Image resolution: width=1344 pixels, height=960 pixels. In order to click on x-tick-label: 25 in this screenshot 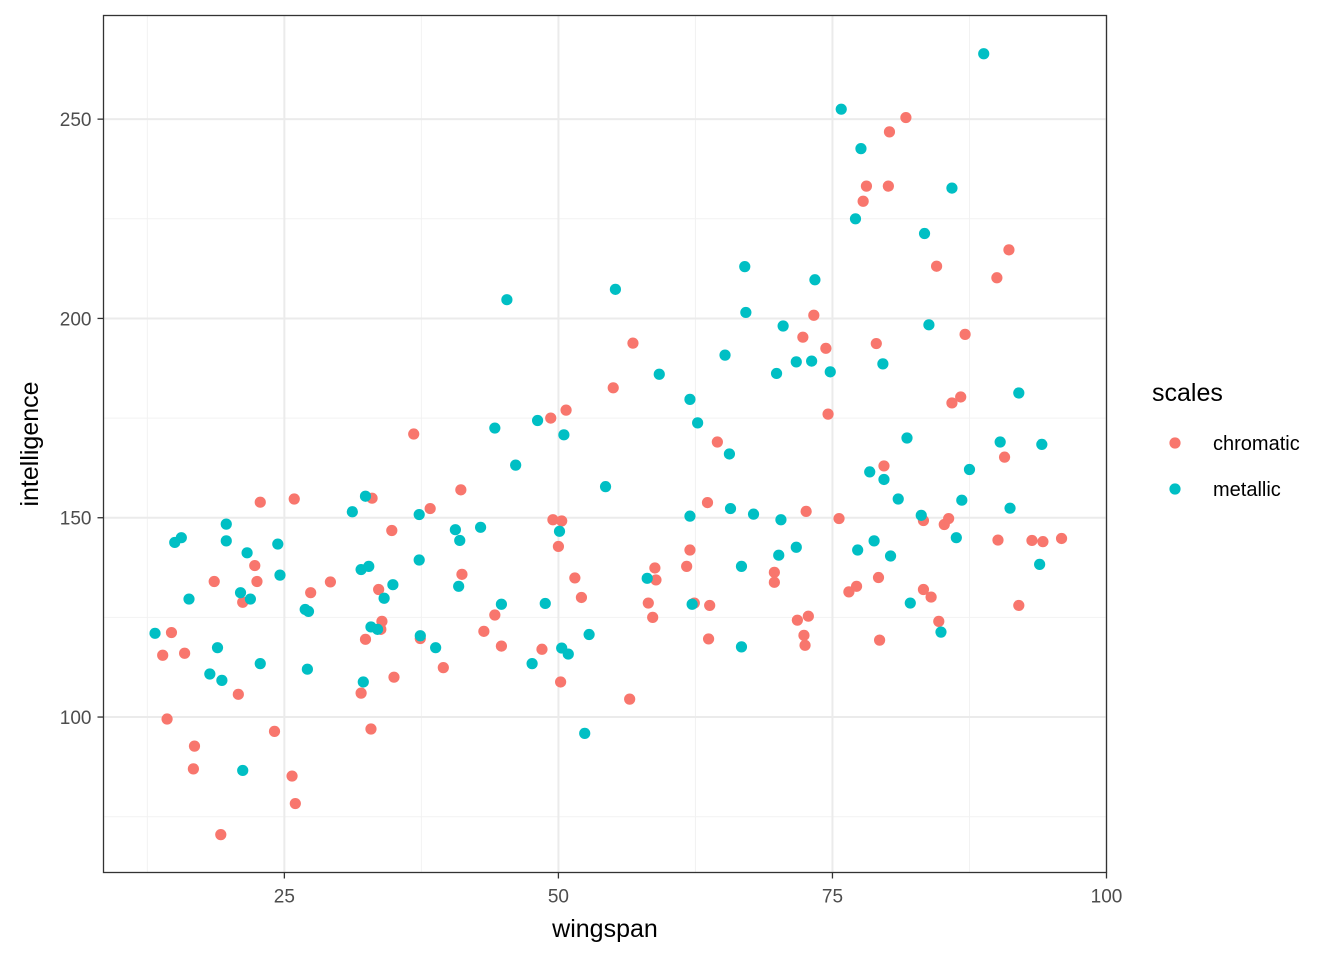, I will do `click(284, 897)`.